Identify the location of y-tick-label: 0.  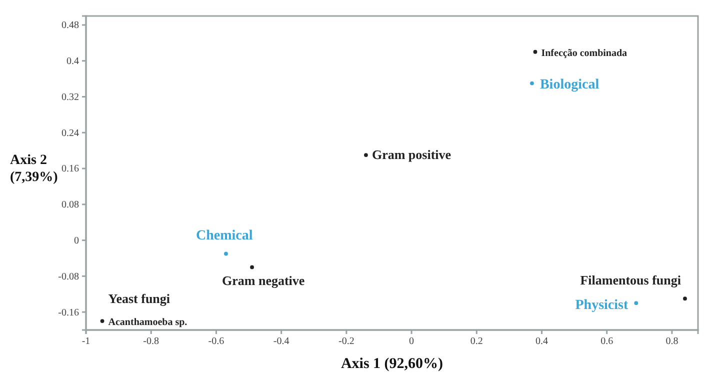
(76, 240).